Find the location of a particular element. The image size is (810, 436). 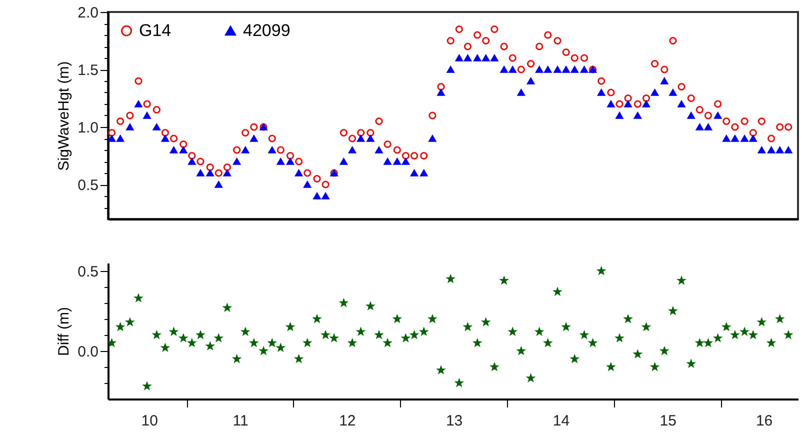

y-axis-title: Diff (m) is located at coordinates (64, 331).